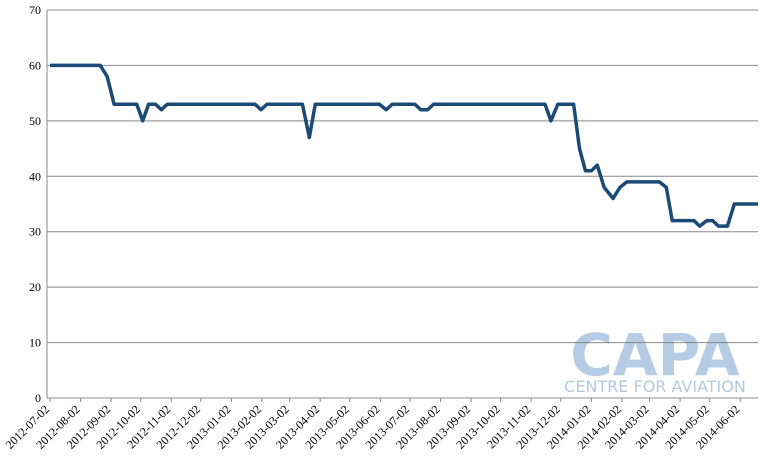 The image size is (779, 465). Describe the element at coordinates (655, 355) in the screenshot. I see `watermark-logo: CAPA` at that location.